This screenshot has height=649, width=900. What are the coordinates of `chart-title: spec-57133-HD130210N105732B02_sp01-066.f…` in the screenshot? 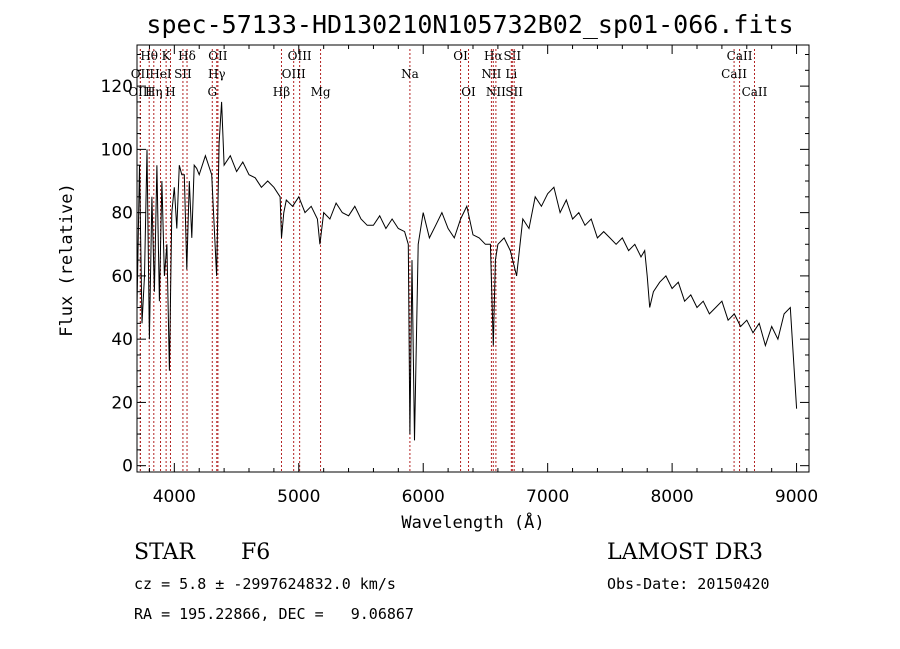 It's located at (469, 24).